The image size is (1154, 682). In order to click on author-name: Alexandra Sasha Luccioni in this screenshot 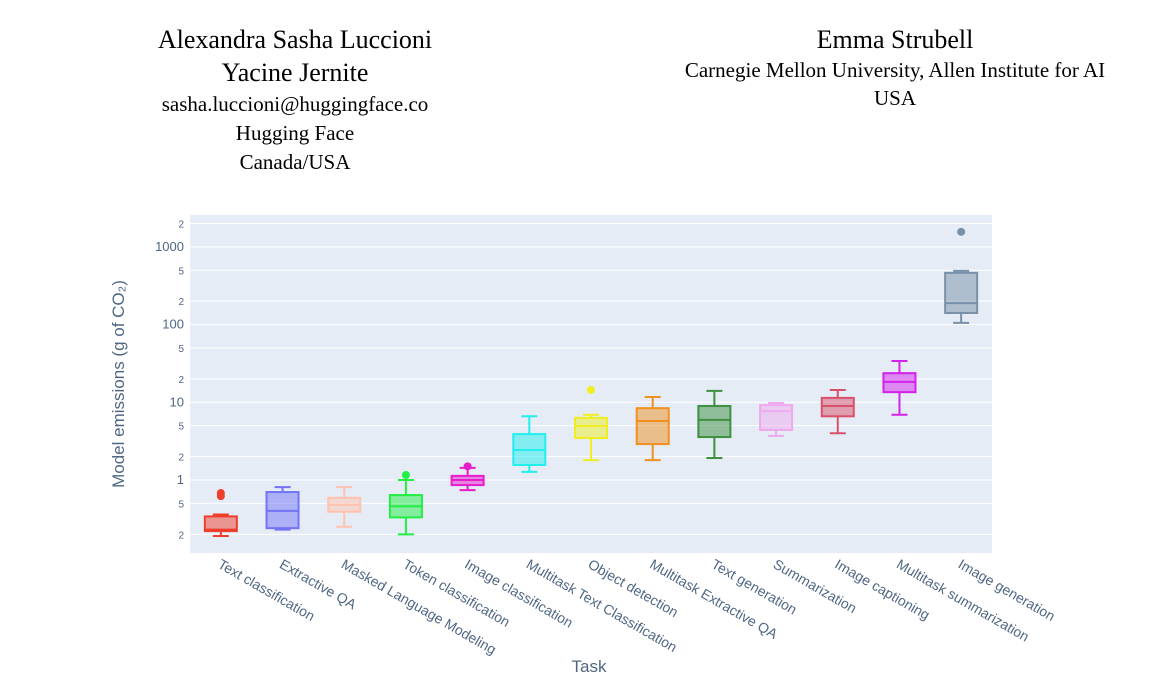, I will do `click(295, 39)`.